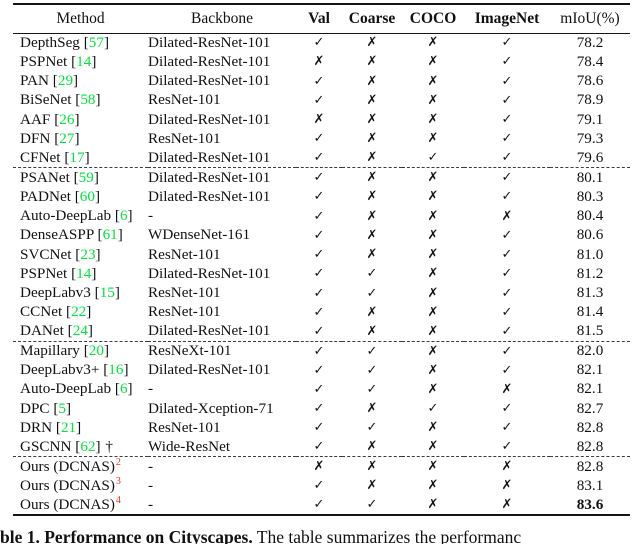  Describe the element at coordinates (68, 427) in the screenshot. I see `citation-link: 21` at that location.